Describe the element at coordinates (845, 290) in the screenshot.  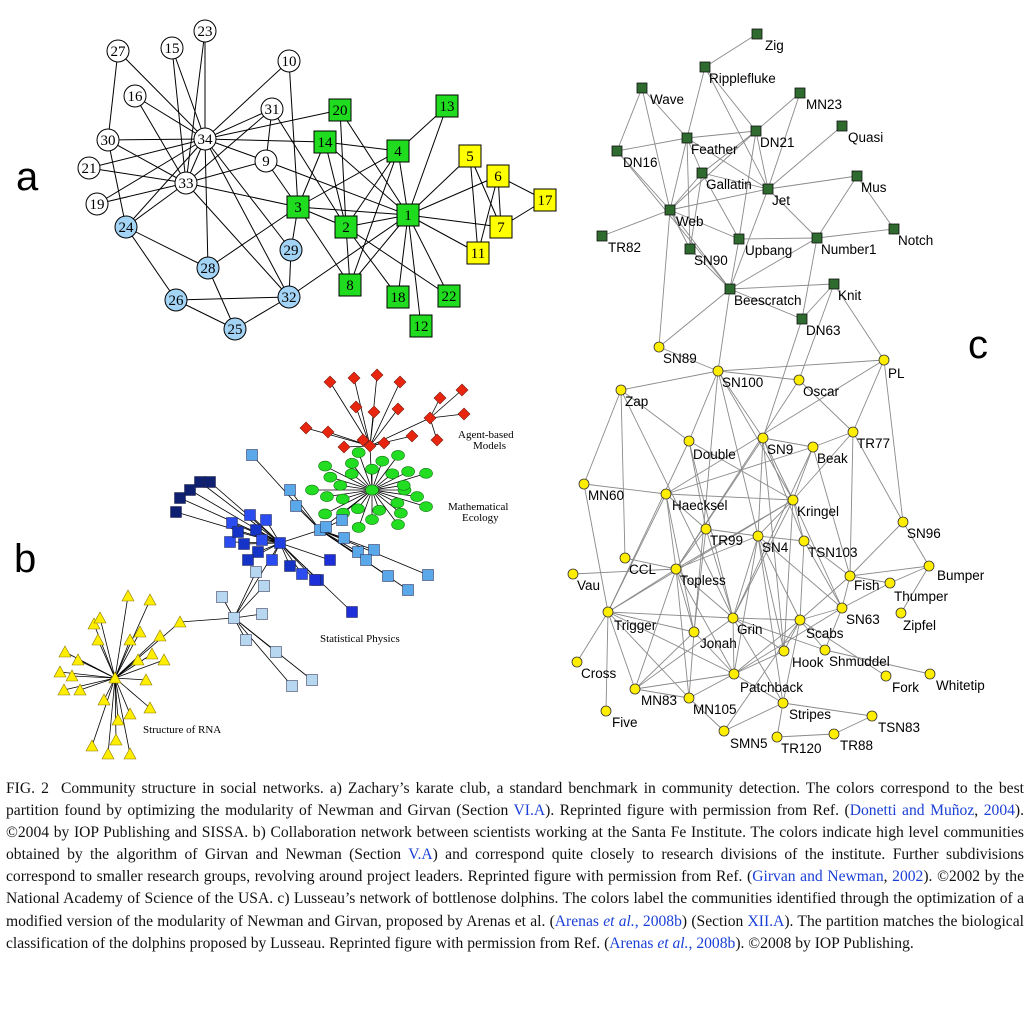
I see `dolphin-node-Knit: Knit` at that location.